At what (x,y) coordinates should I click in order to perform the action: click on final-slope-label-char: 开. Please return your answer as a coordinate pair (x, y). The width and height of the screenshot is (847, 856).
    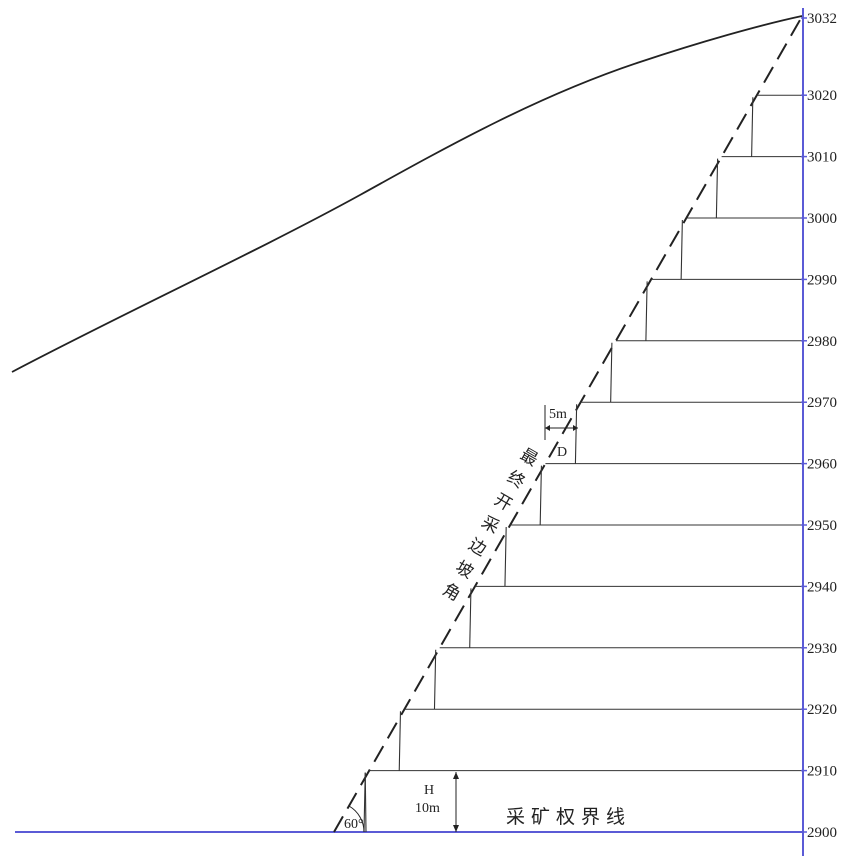
    Looking at the image, I should click on (503, 503).